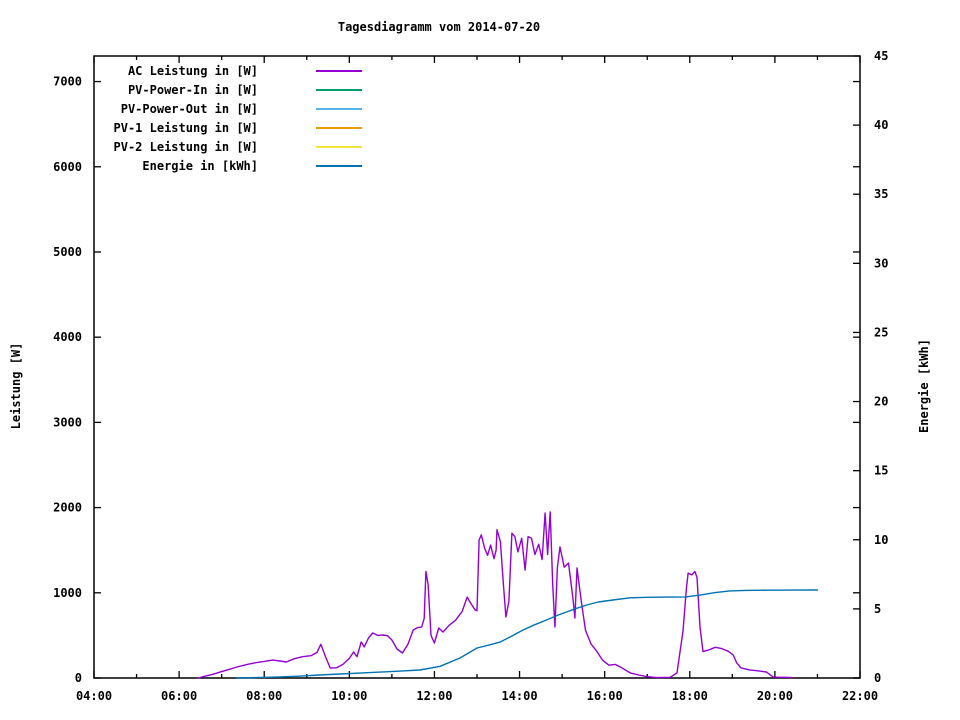 Image resolution: width=960 pixels, height=720 pixels. I want to click on y2-tick-label: 15, so click(881, 471).